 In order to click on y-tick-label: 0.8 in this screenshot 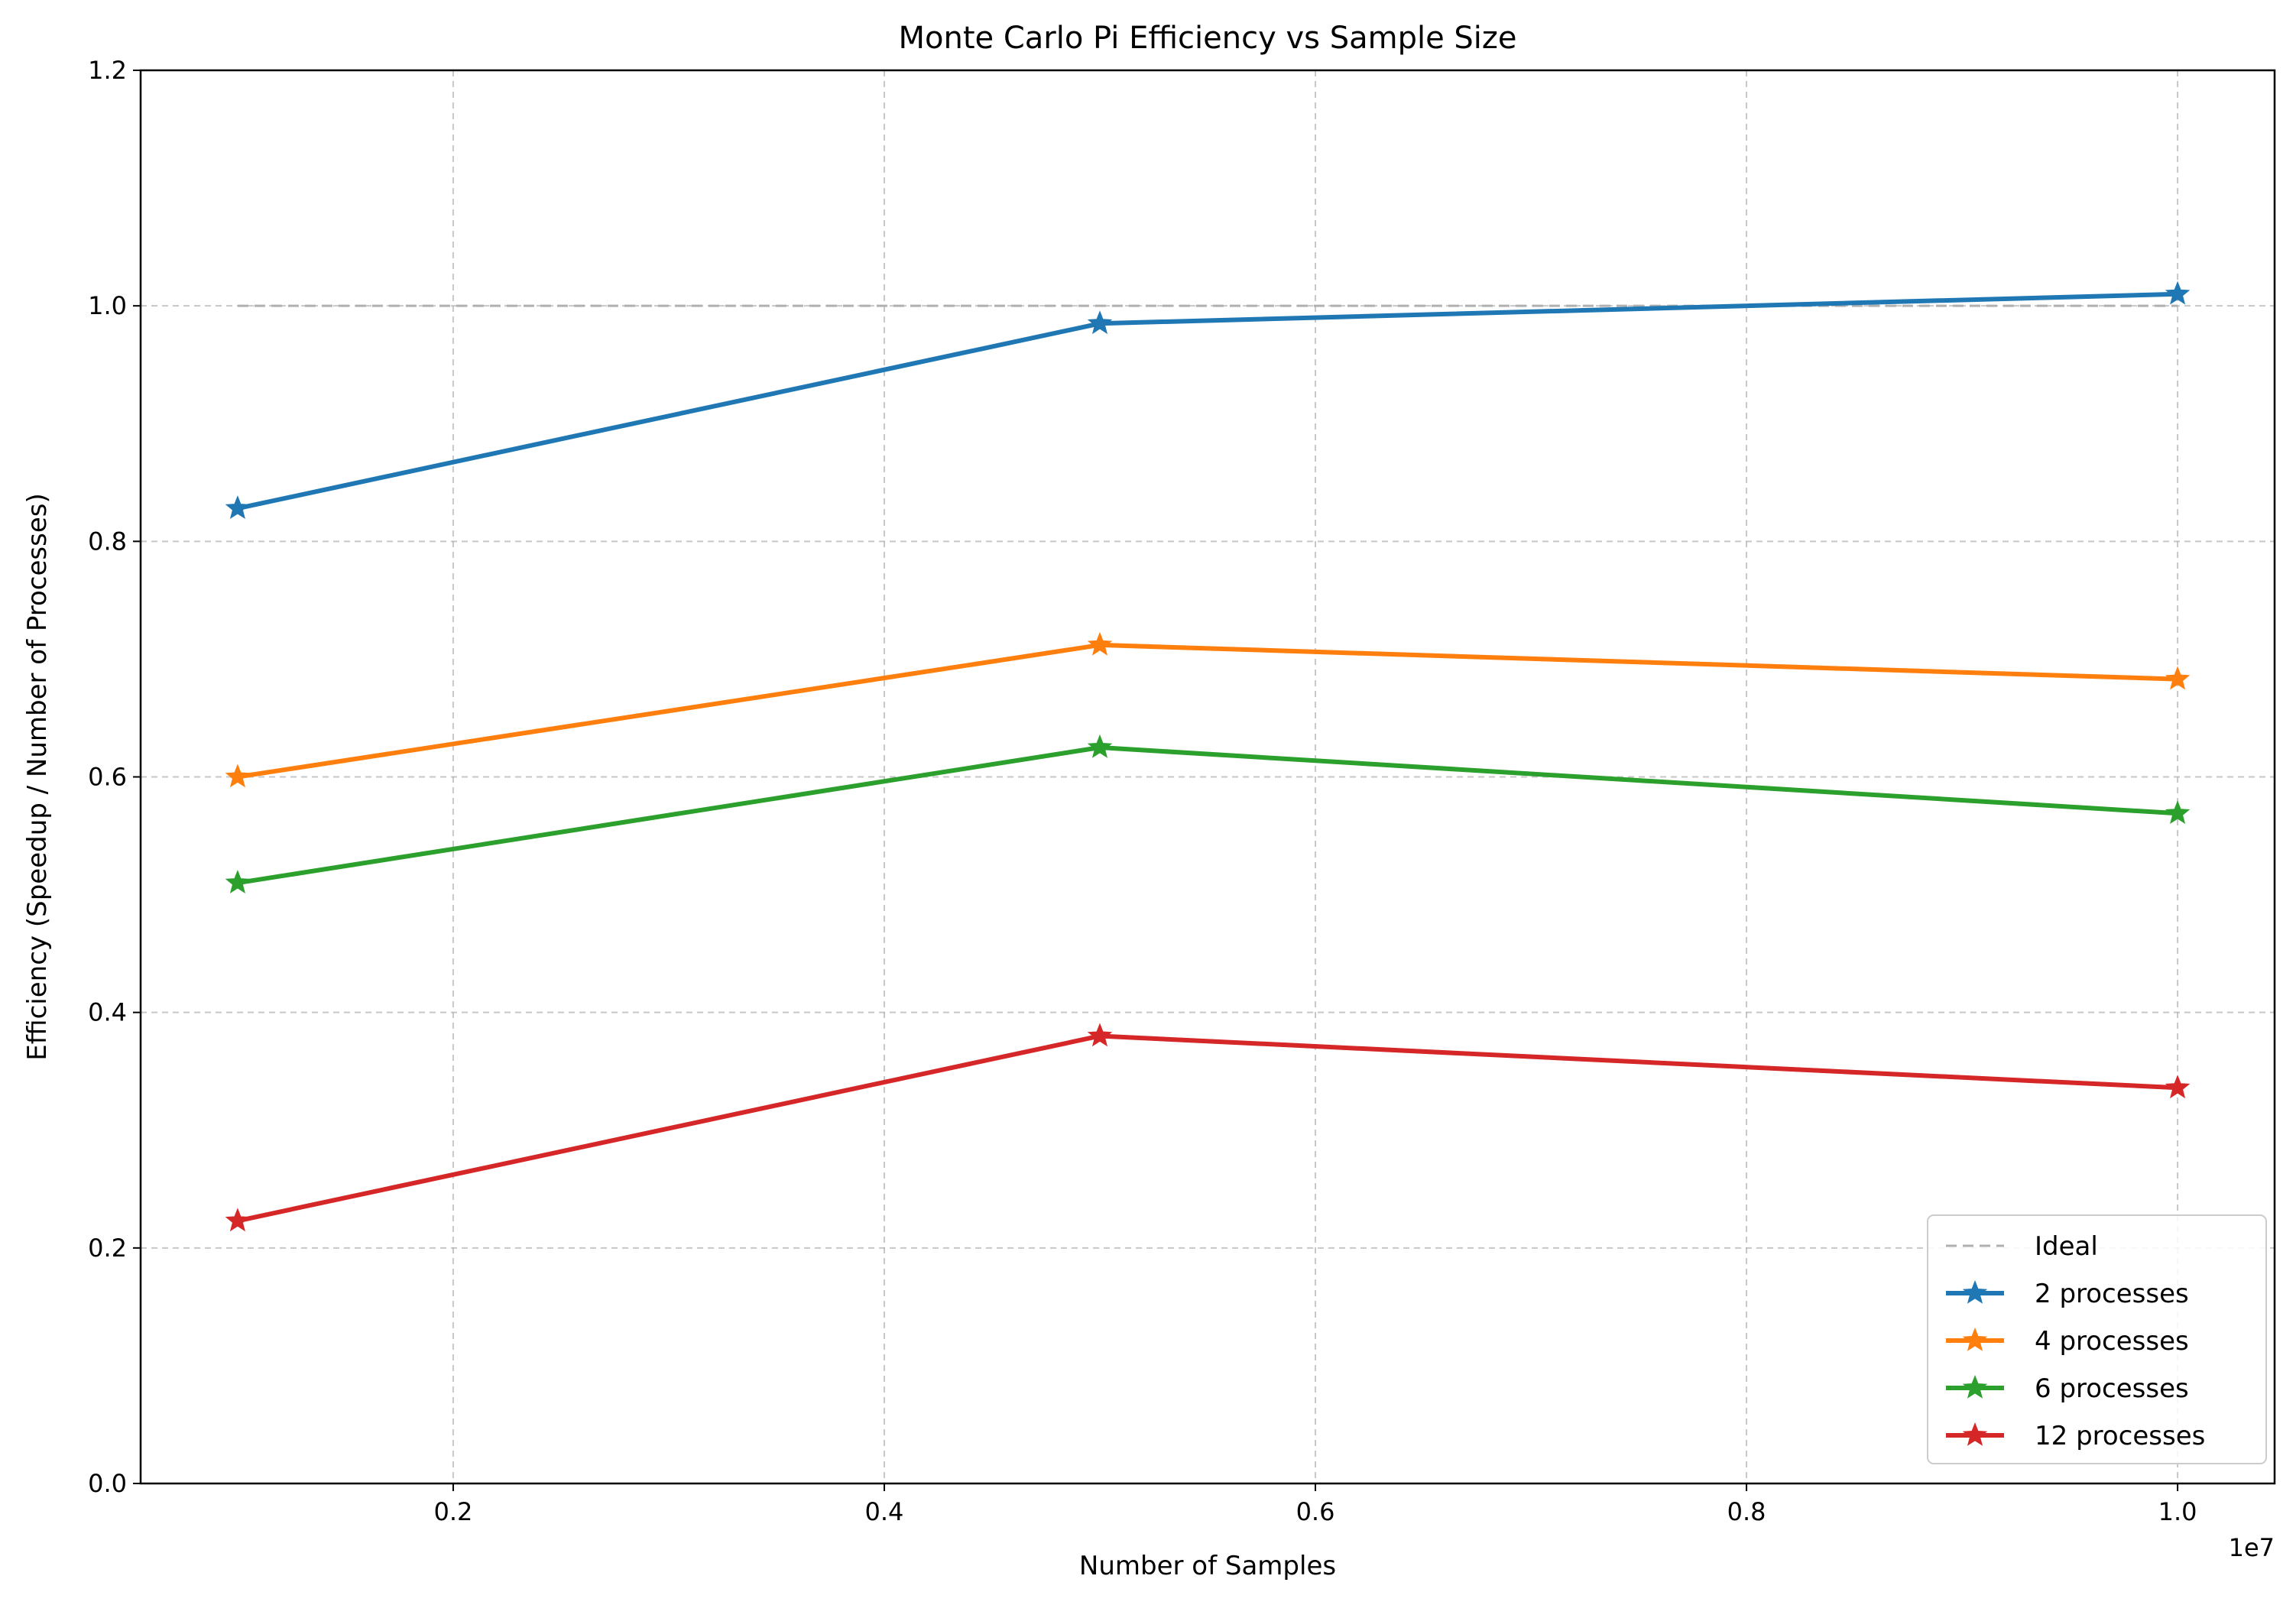, I will do `click(107, 541)`.